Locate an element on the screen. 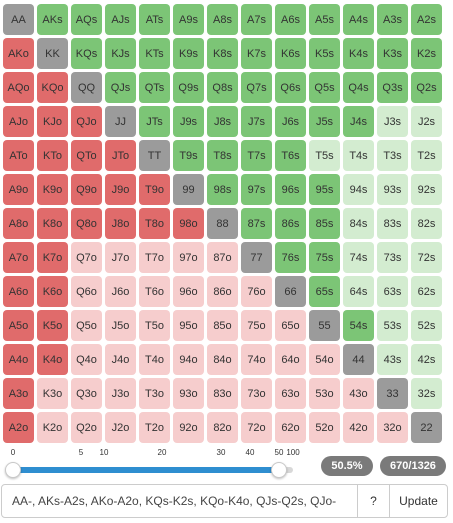 The width and height of the screenshot is (453, 523). hand-cell-22: 22 is located at coordinates (426, 427).